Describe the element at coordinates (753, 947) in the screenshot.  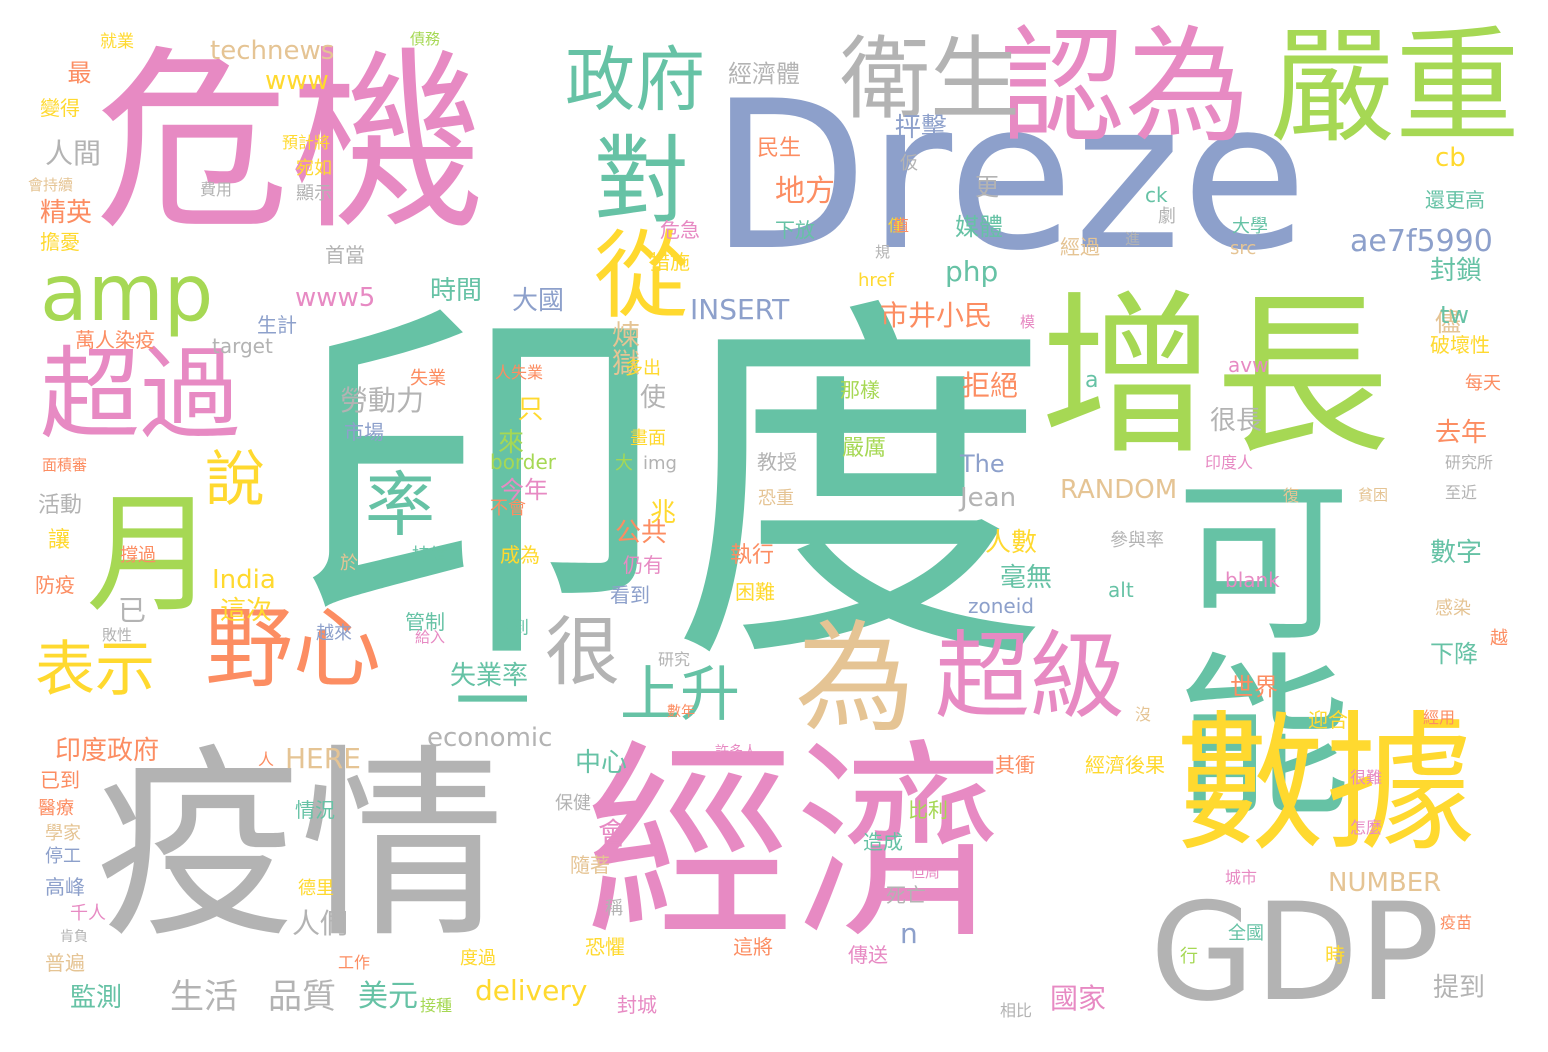
I see `word-cloud-word: 這將` at that location.